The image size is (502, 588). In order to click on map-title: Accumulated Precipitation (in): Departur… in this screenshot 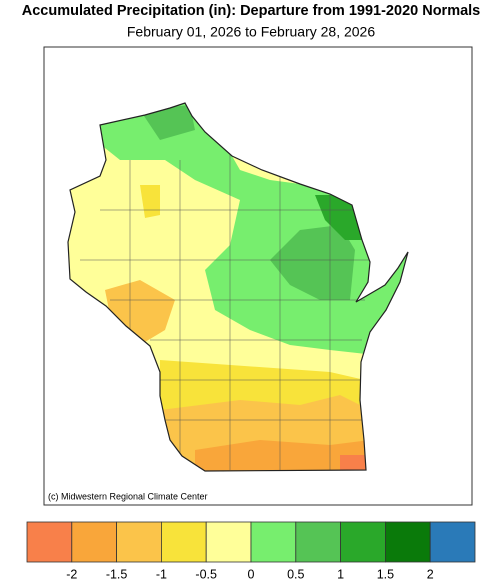, I will do `click(251, 11)`.